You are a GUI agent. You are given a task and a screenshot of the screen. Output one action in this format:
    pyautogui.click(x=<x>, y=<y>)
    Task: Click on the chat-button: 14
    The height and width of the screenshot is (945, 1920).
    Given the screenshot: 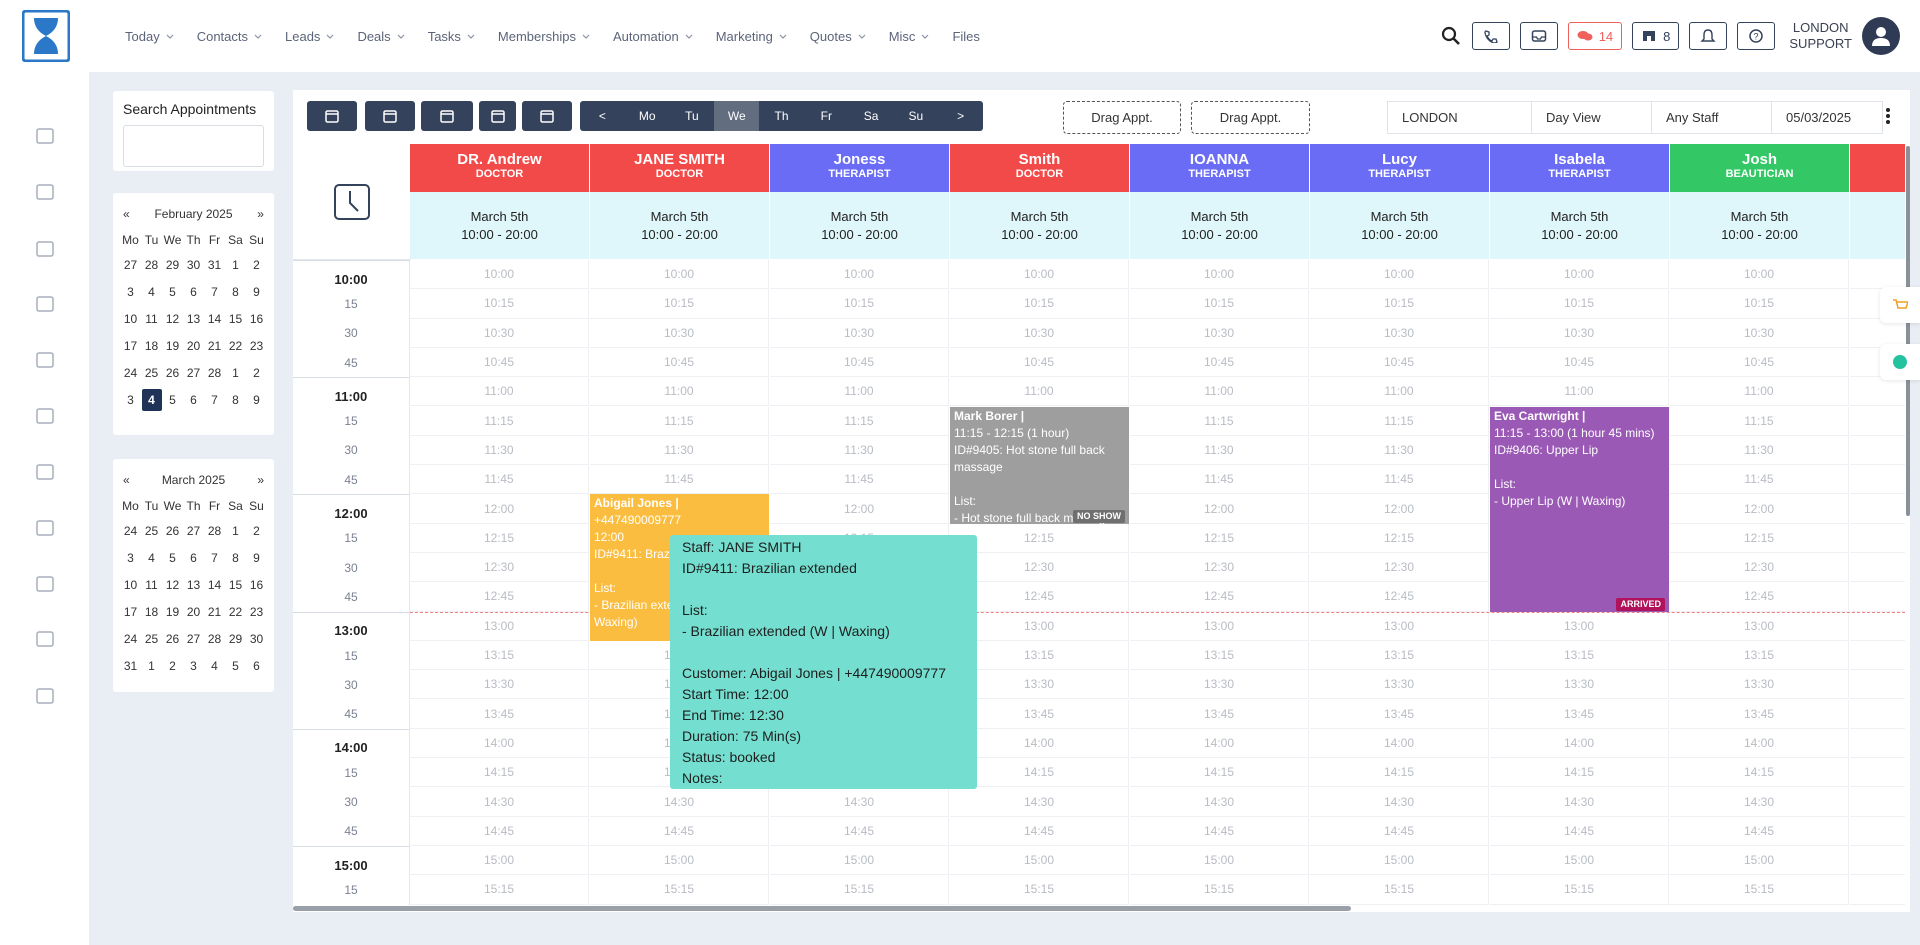 What is the action you would take?
    pyautogui.click(x=1595, y=36)
    